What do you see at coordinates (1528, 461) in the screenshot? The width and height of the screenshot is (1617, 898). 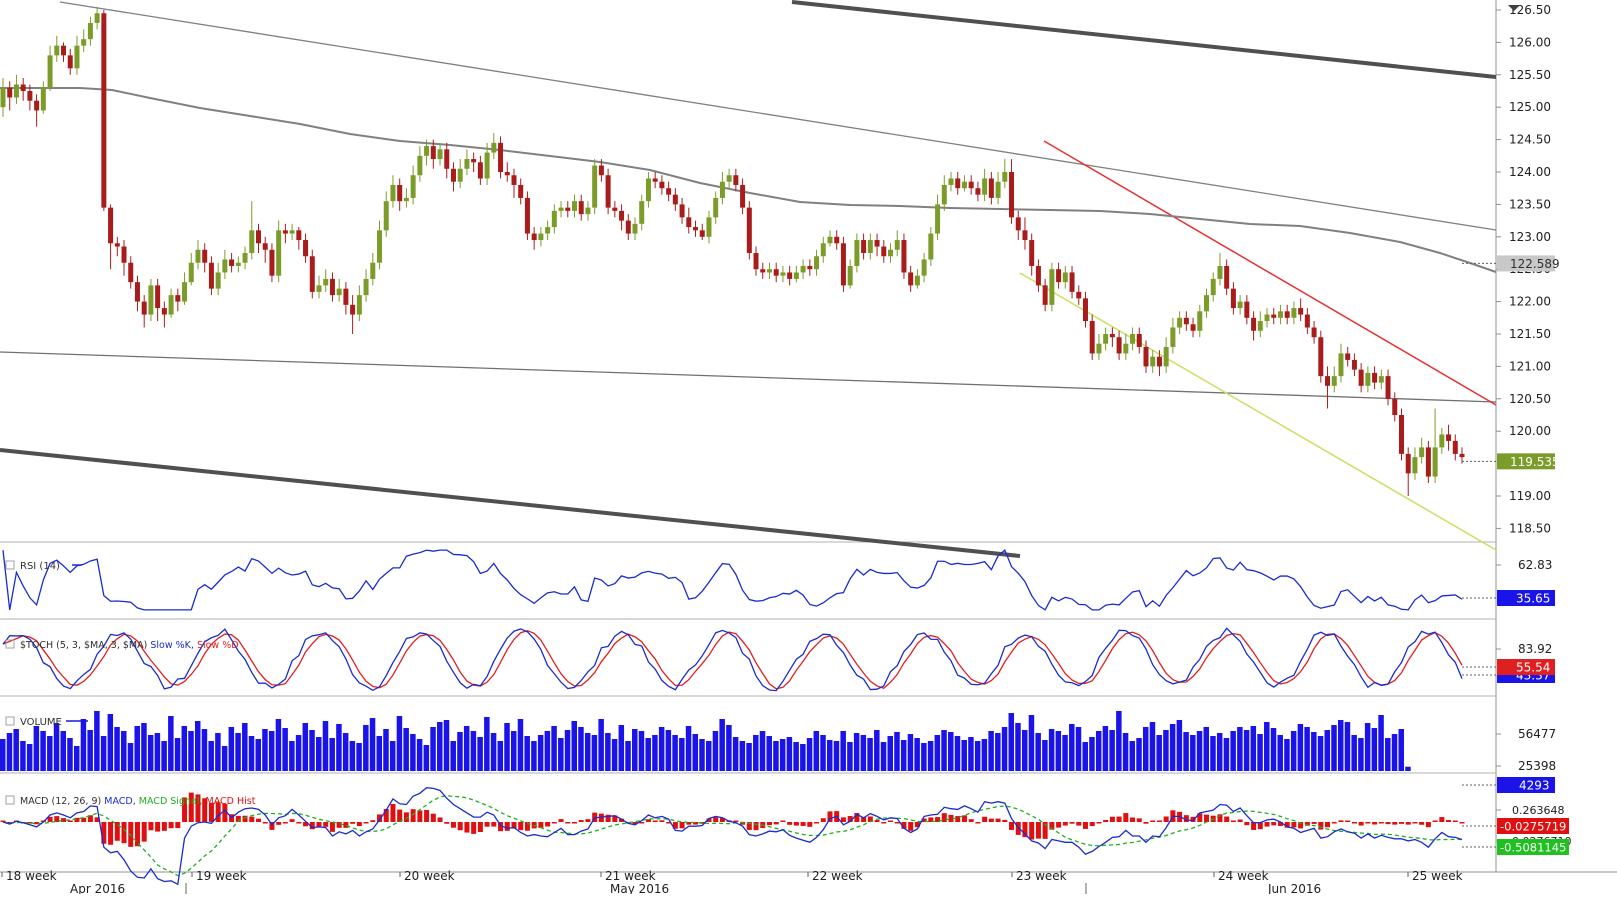 I see `current-price-badge: 119.535` at bounding box center [1528, 461].